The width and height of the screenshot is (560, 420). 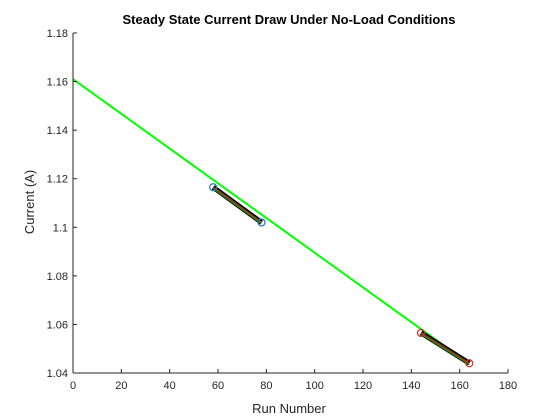 I want to click on x-tick-label: 160, so click(x=459, y=386).